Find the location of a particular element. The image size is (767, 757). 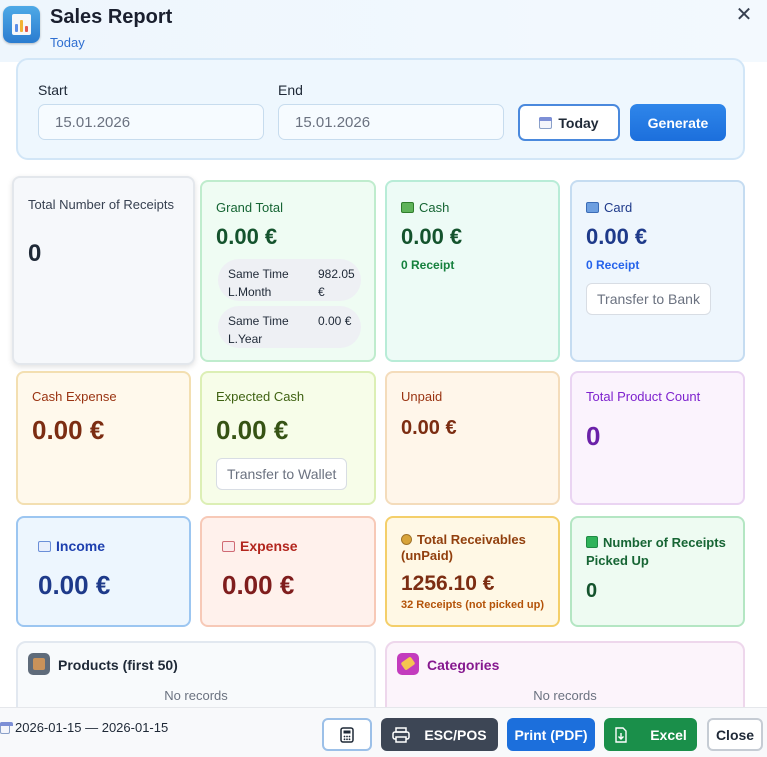

categories-panel-title: Categories is located at coordinates (463, 665).